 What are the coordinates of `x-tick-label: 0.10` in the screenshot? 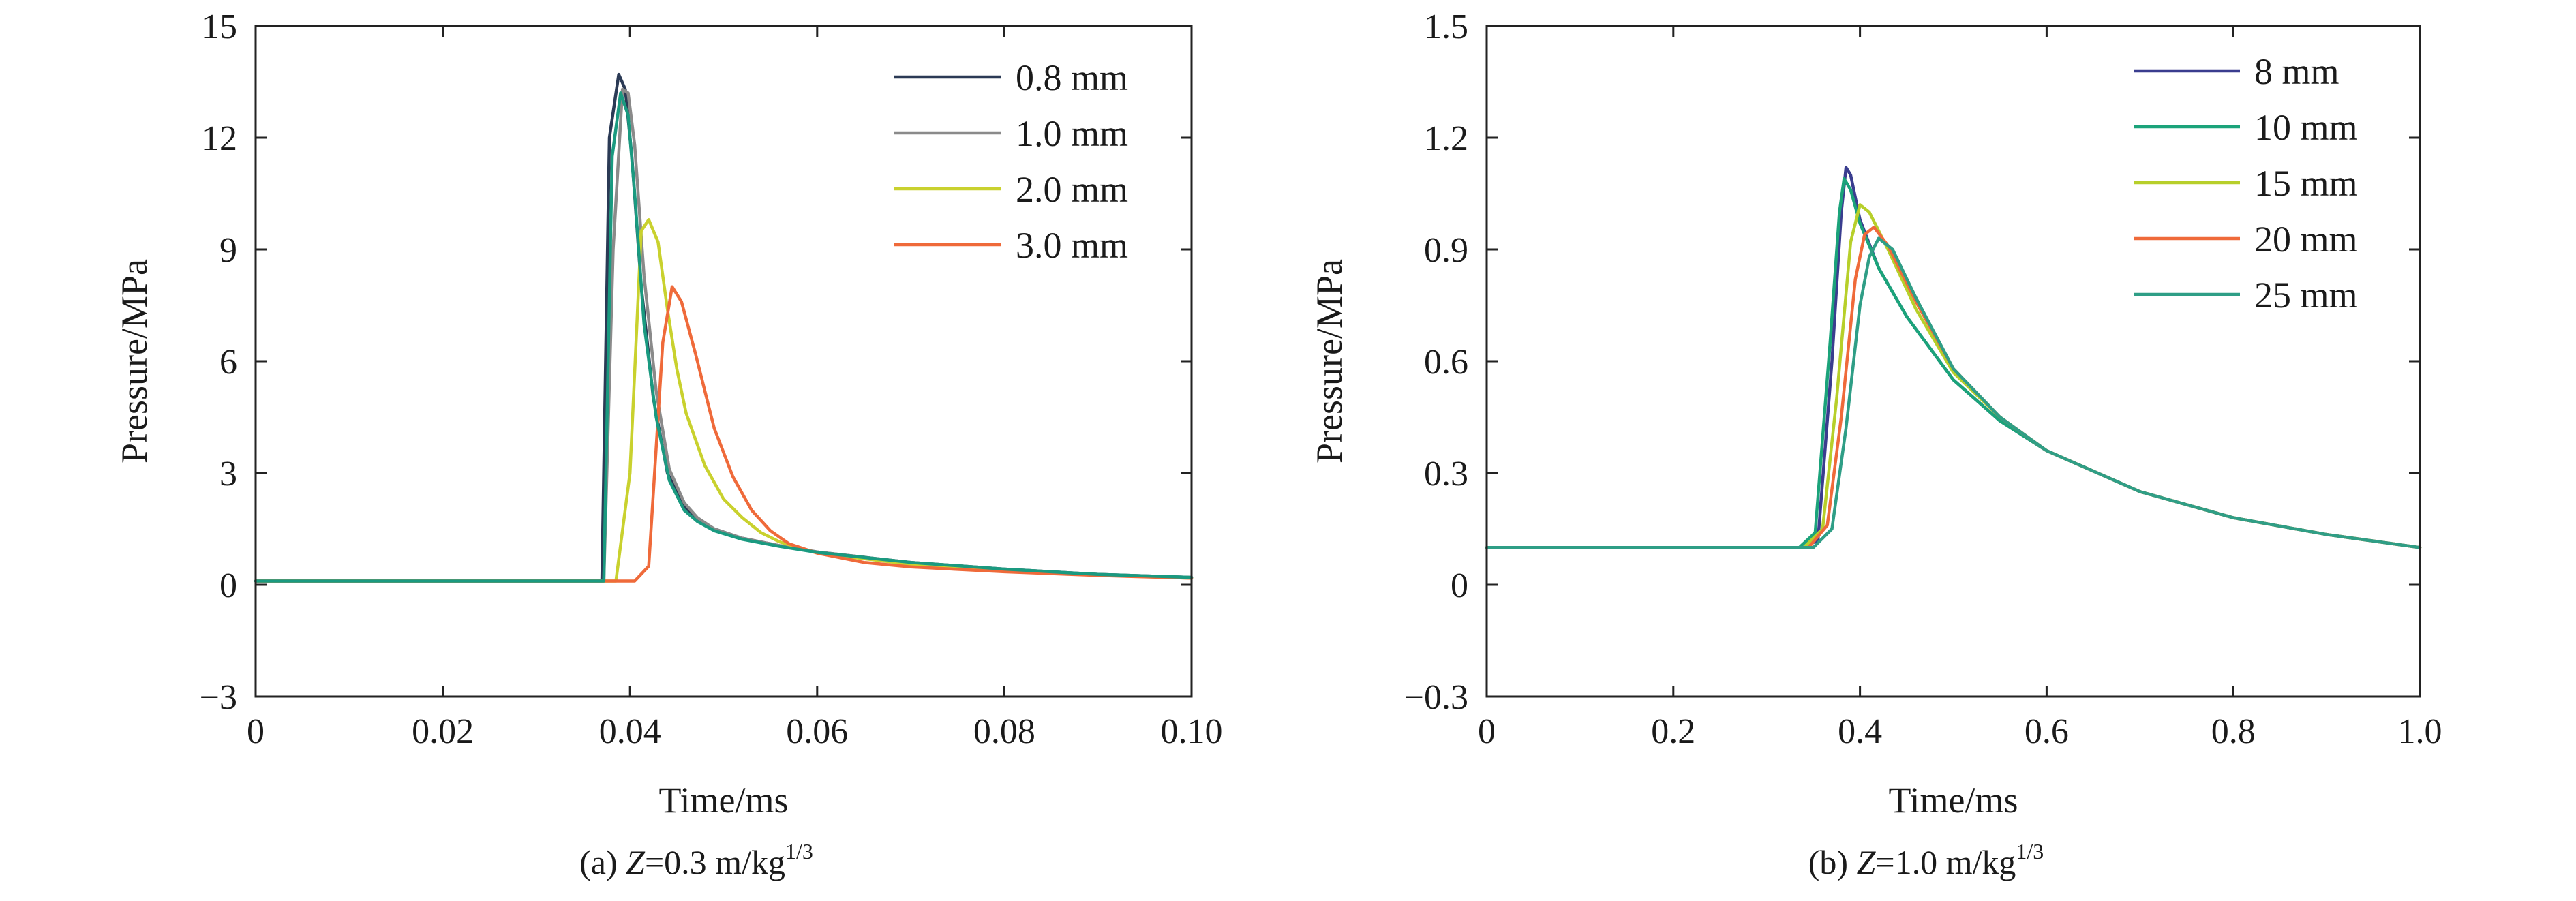 It's located at (1192, 731).